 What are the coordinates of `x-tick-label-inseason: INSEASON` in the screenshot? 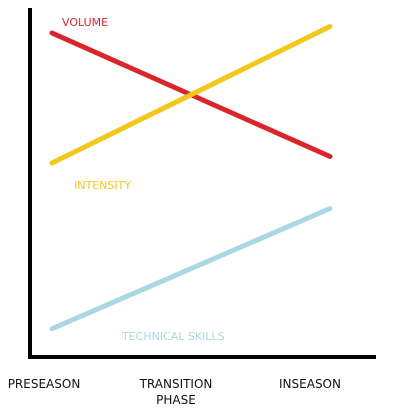 It's located at (310, 384).